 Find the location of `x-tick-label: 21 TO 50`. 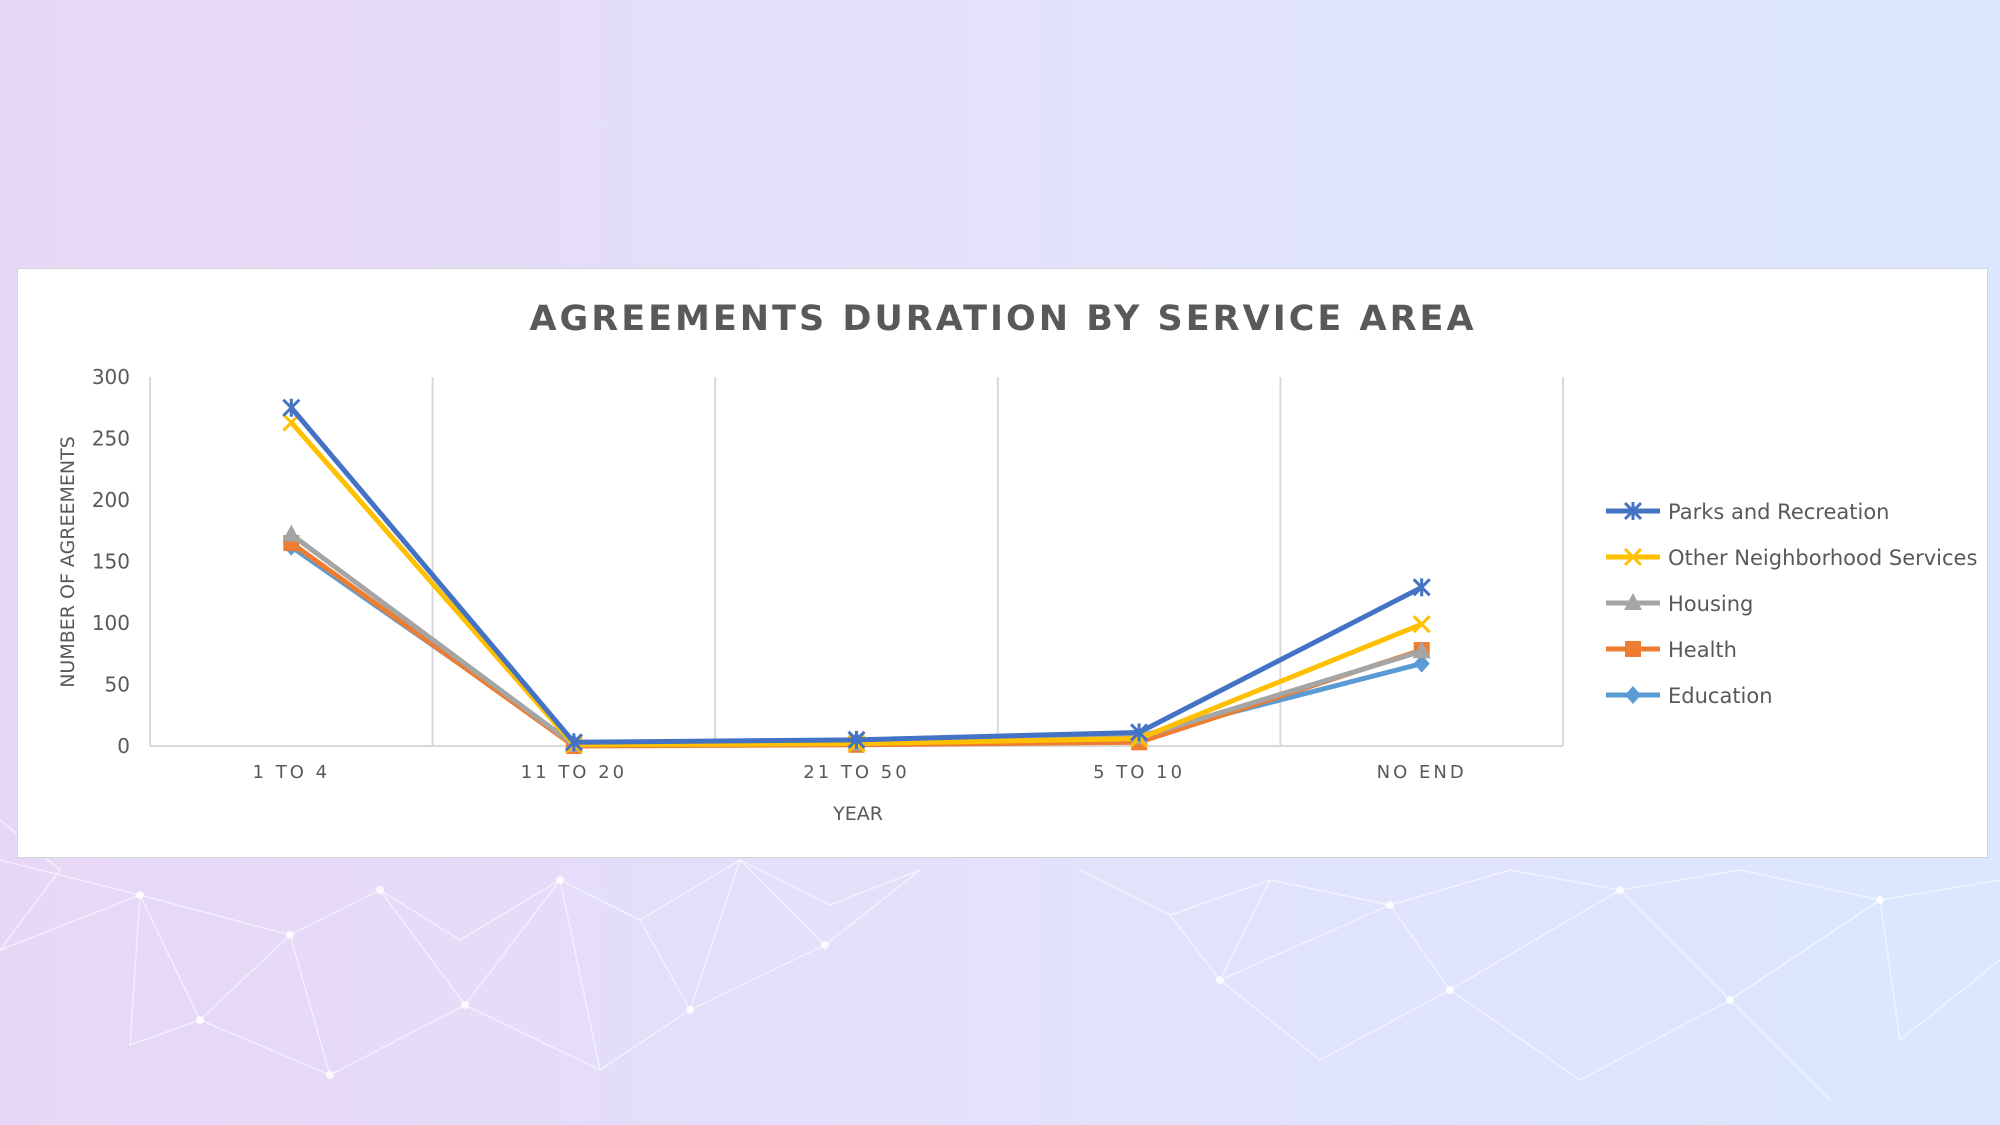

x-tick-label: 21 TO 50 is located at coordinates (856, 772).